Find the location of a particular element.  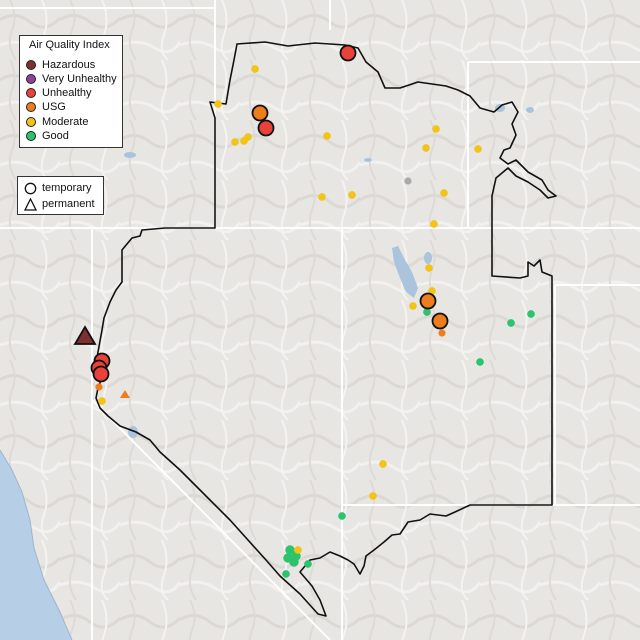

ocean-coastline is located at coordinates (36, 544).